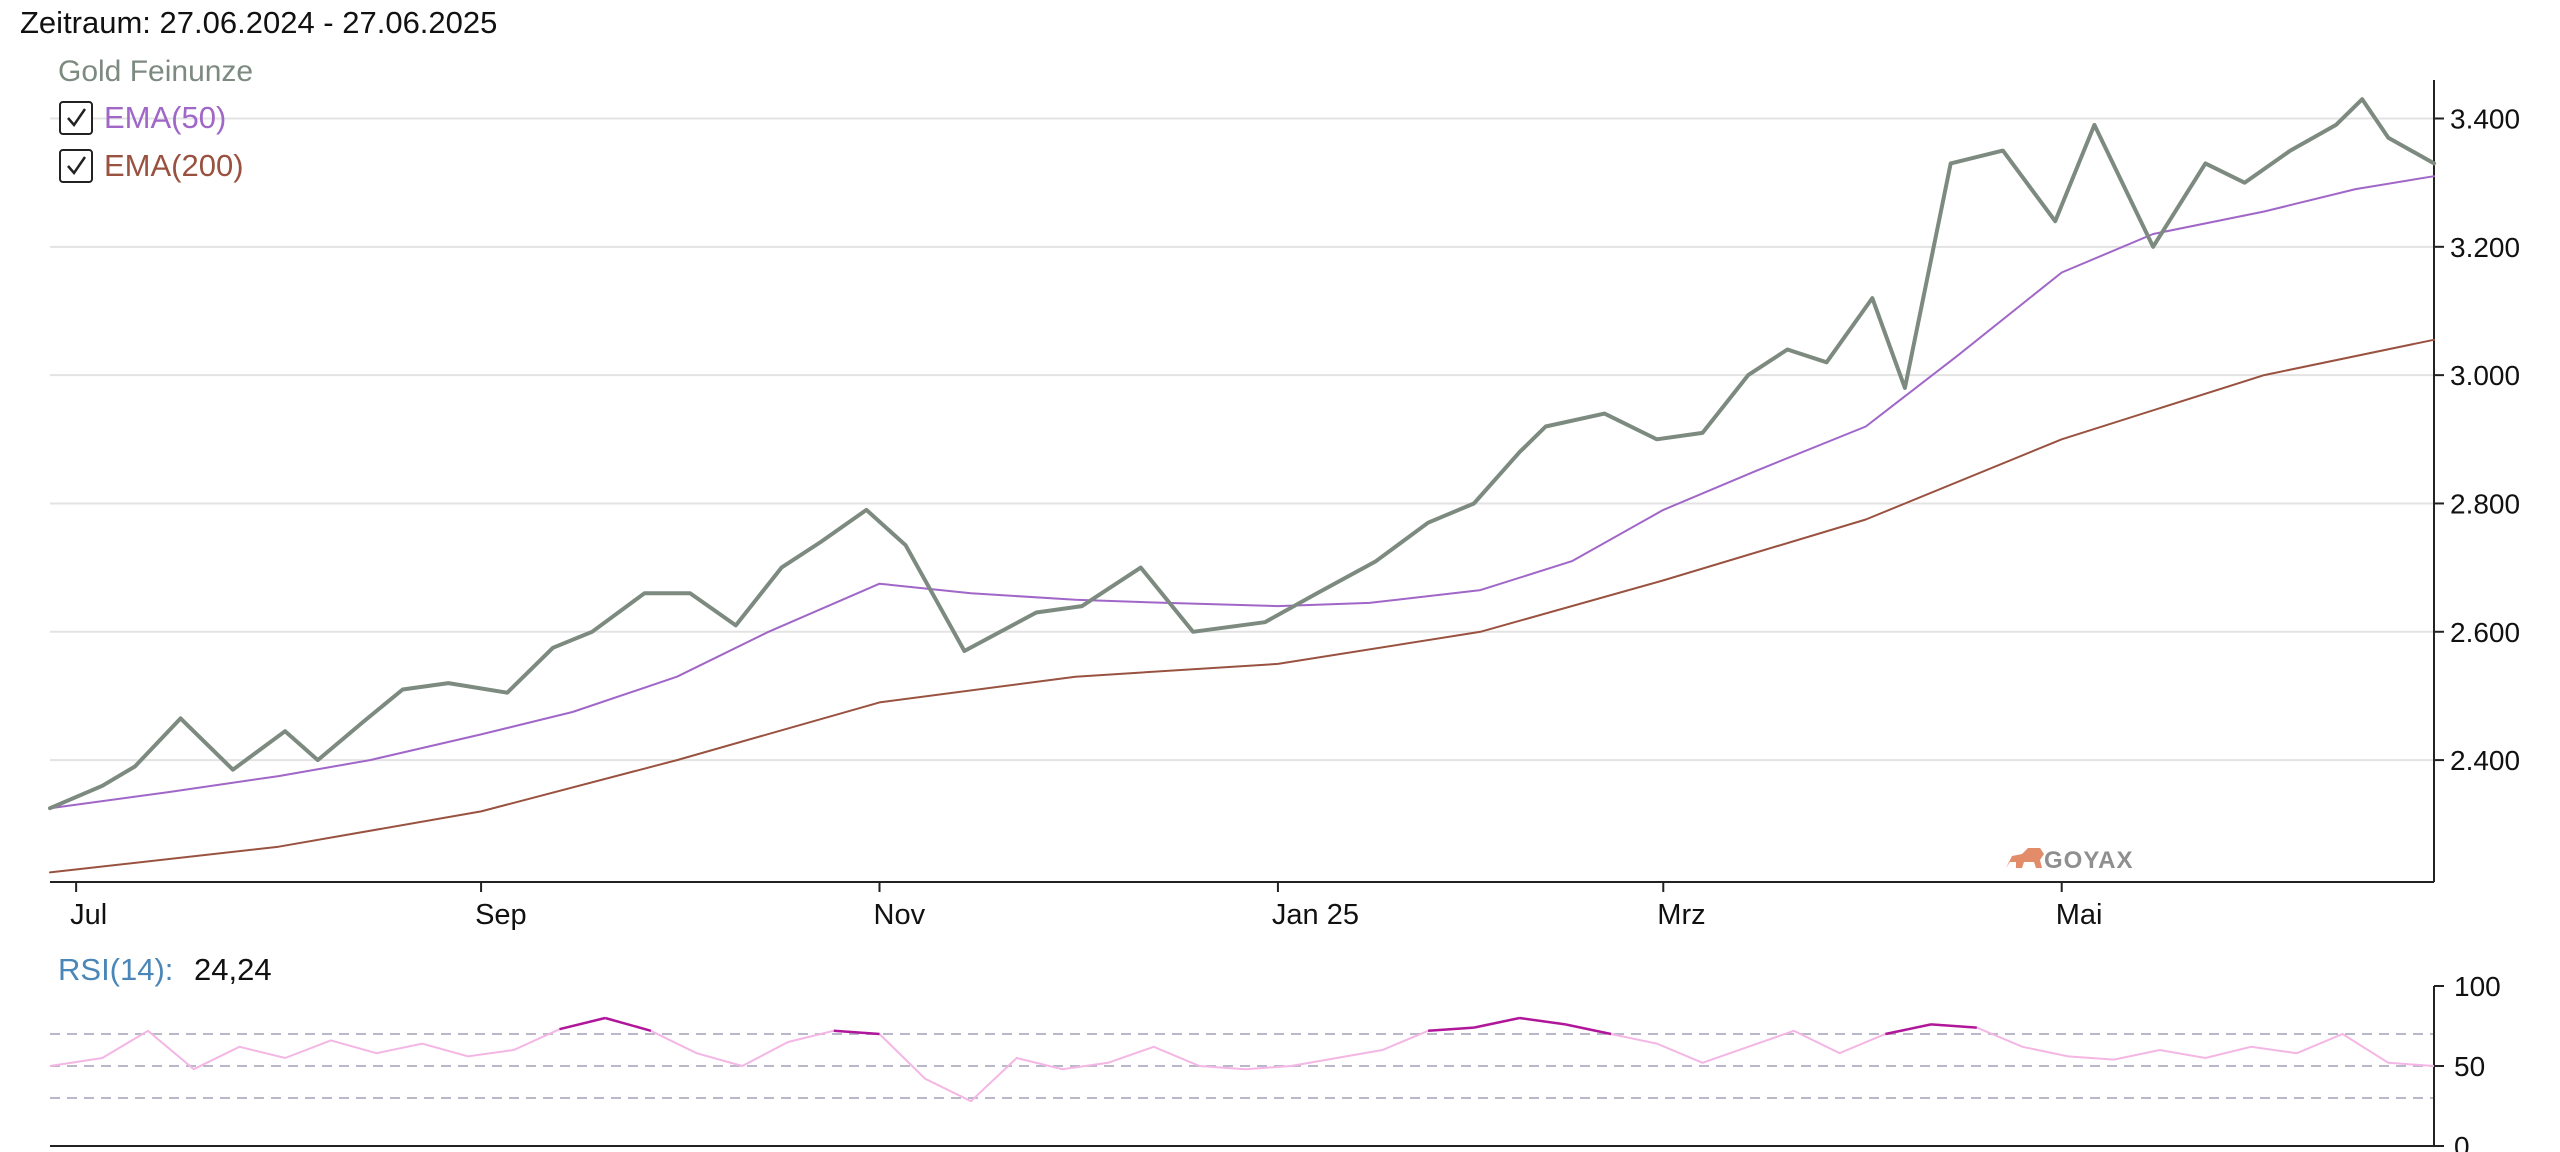 The height and width of the screenshot is (1152, 2560). I want to click on watermark-text: GOYAX, so click(2088, 860).